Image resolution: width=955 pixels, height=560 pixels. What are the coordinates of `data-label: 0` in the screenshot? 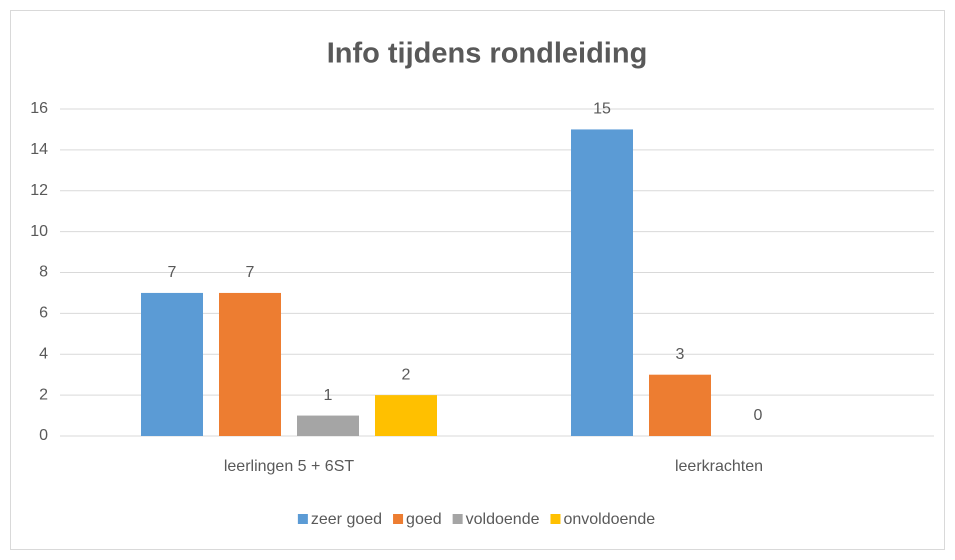 It's located at (758, 415).